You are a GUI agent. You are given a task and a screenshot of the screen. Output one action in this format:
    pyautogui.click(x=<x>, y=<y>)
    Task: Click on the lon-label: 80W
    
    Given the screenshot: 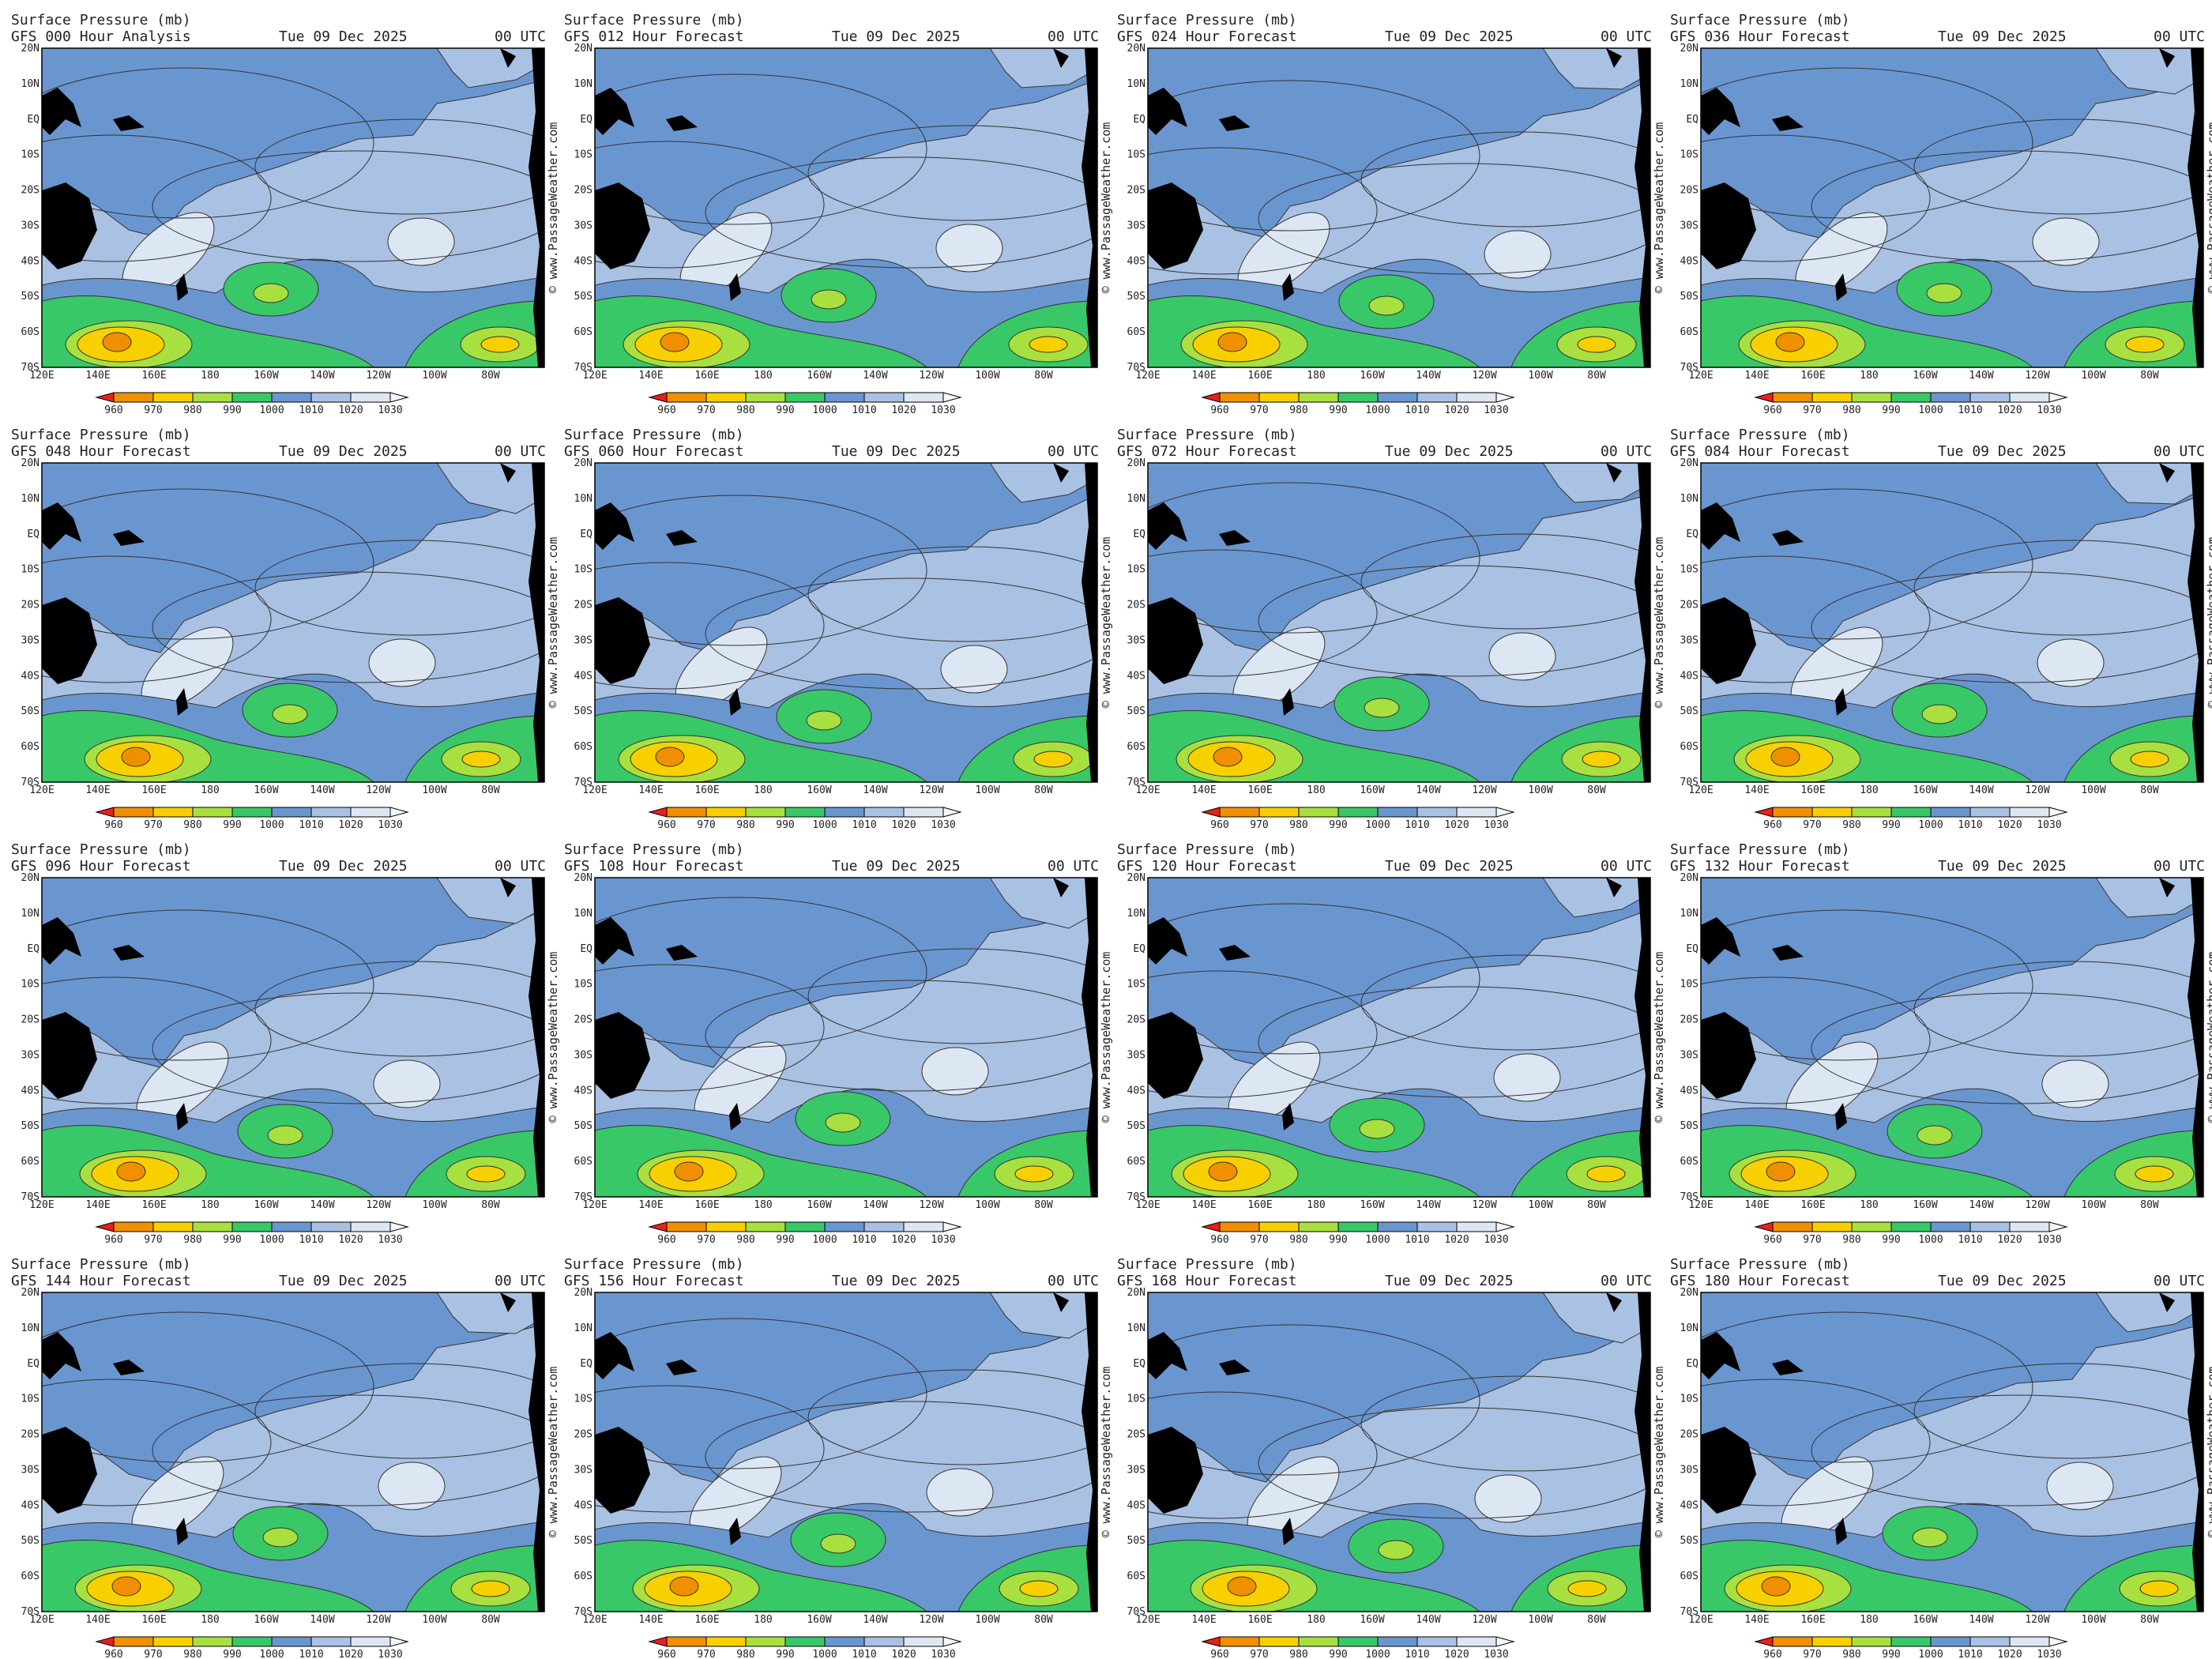 What is the action you would take?
    pyautogui.click(x=1043, y=1620)
    